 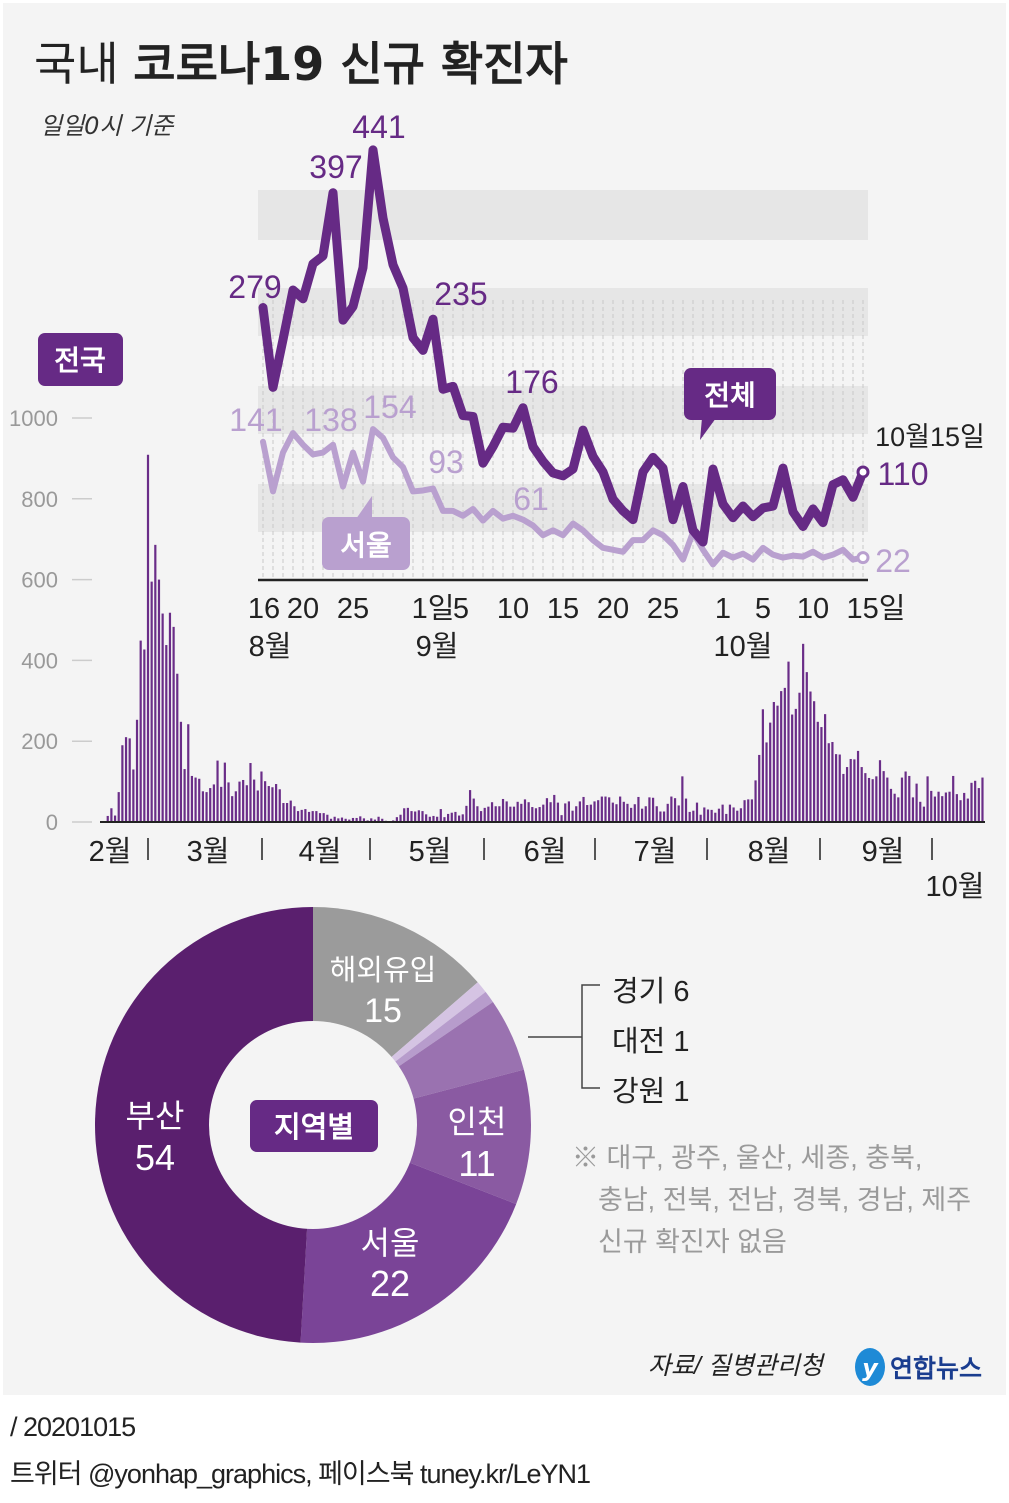 I want to click on x-month-label: 3월, so click(x=208, y=851).